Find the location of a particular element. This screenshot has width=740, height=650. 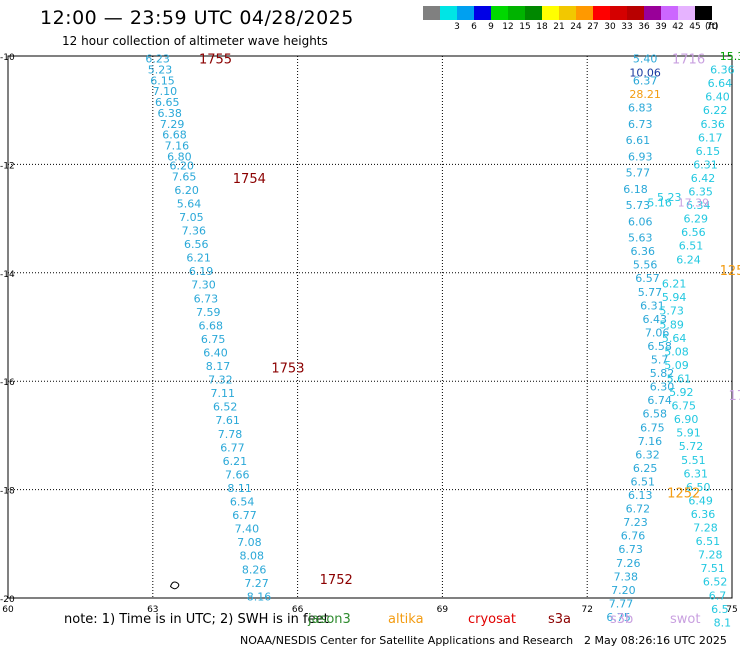

wave-height-value: 15.3 is located at coordinates (730, 56).